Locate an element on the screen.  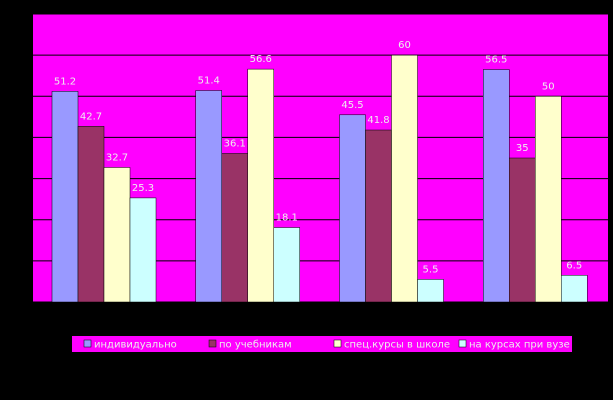
data-label: 56.6 is located at coordinates (261, 59).